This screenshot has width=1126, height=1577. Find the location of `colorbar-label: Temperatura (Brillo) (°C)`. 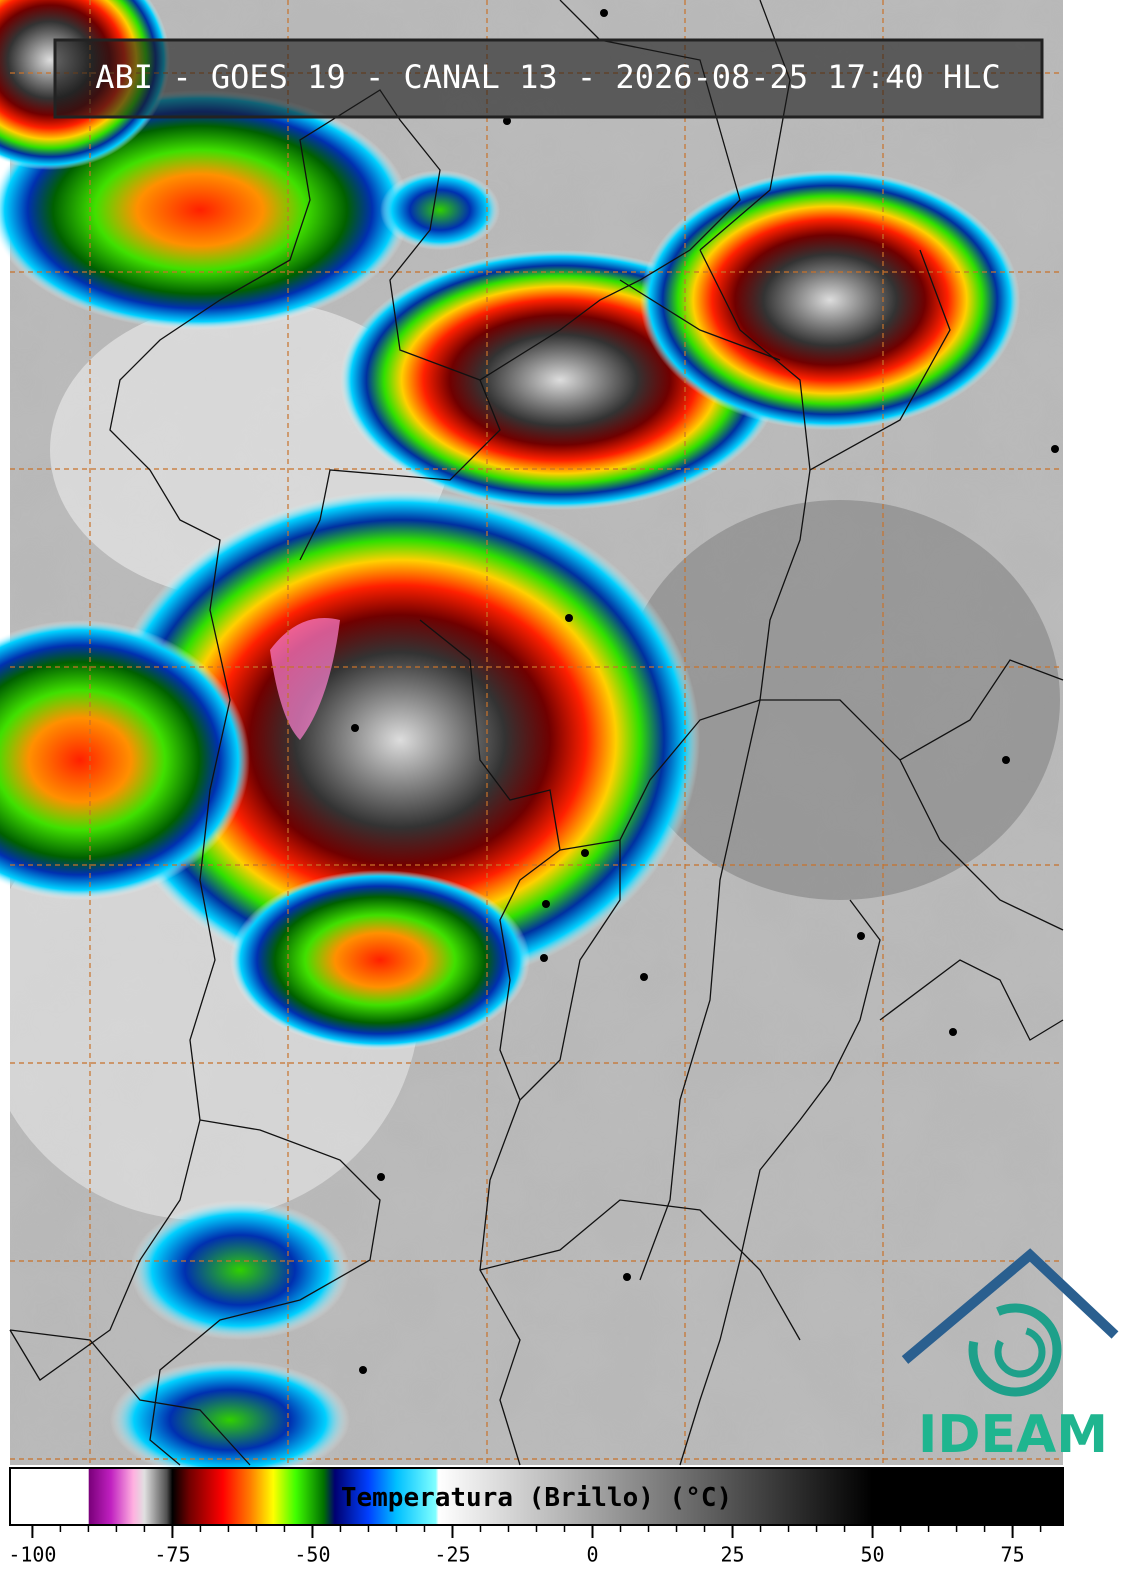

colorbar-label: Temperatura (Brillo) (°C) is located at coordinates (536, 1498).